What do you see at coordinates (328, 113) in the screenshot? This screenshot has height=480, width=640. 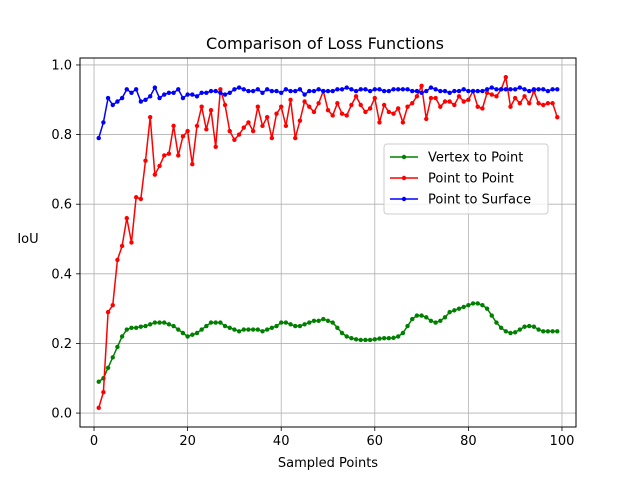 I see `series-point-to-surface` at bounding box center [328, 113].